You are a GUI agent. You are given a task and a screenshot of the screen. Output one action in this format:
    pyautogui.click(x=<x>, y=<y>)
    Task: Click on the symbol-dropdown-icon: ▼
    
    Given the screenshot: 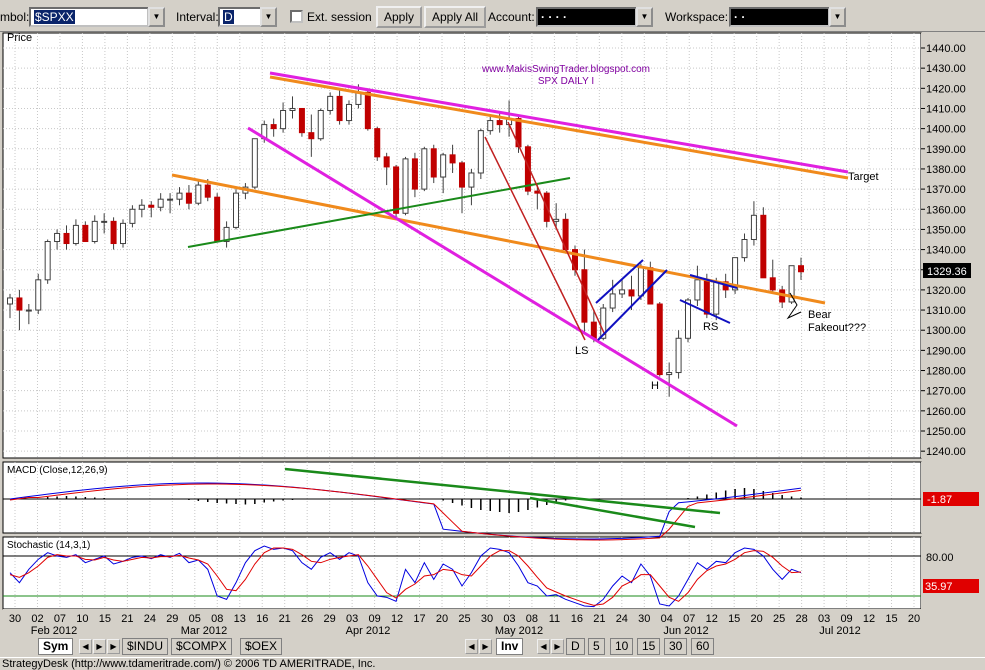 What is the action you would take?
    pyautogui.click(x=156, y=17)
    